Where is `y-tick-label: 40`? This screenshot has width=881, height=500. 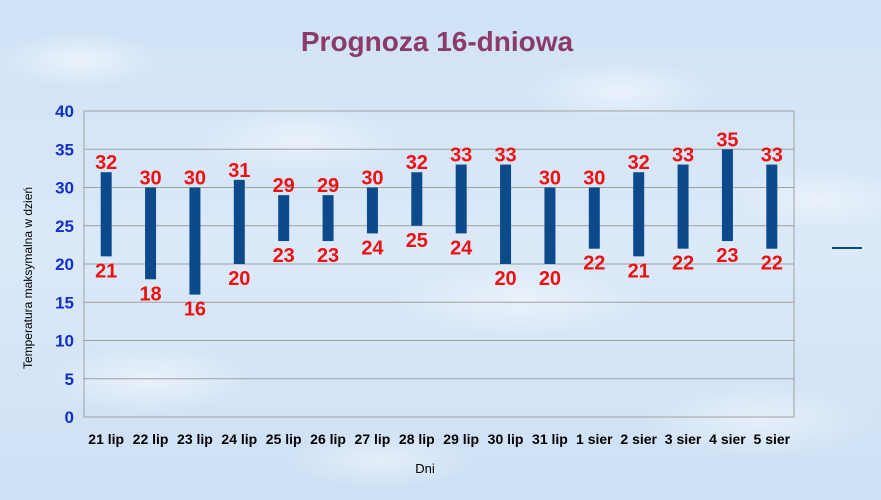 y-tick-label: 40 is located at coordinates (64, 111).